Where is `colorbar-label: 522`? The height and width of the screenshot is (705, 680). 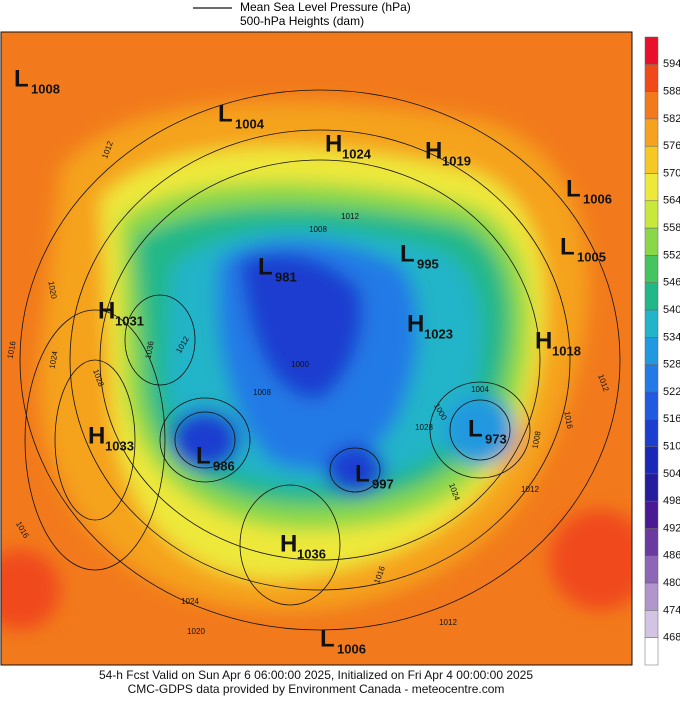
colorbar-label: 522 is located at coordinates (671, 392).